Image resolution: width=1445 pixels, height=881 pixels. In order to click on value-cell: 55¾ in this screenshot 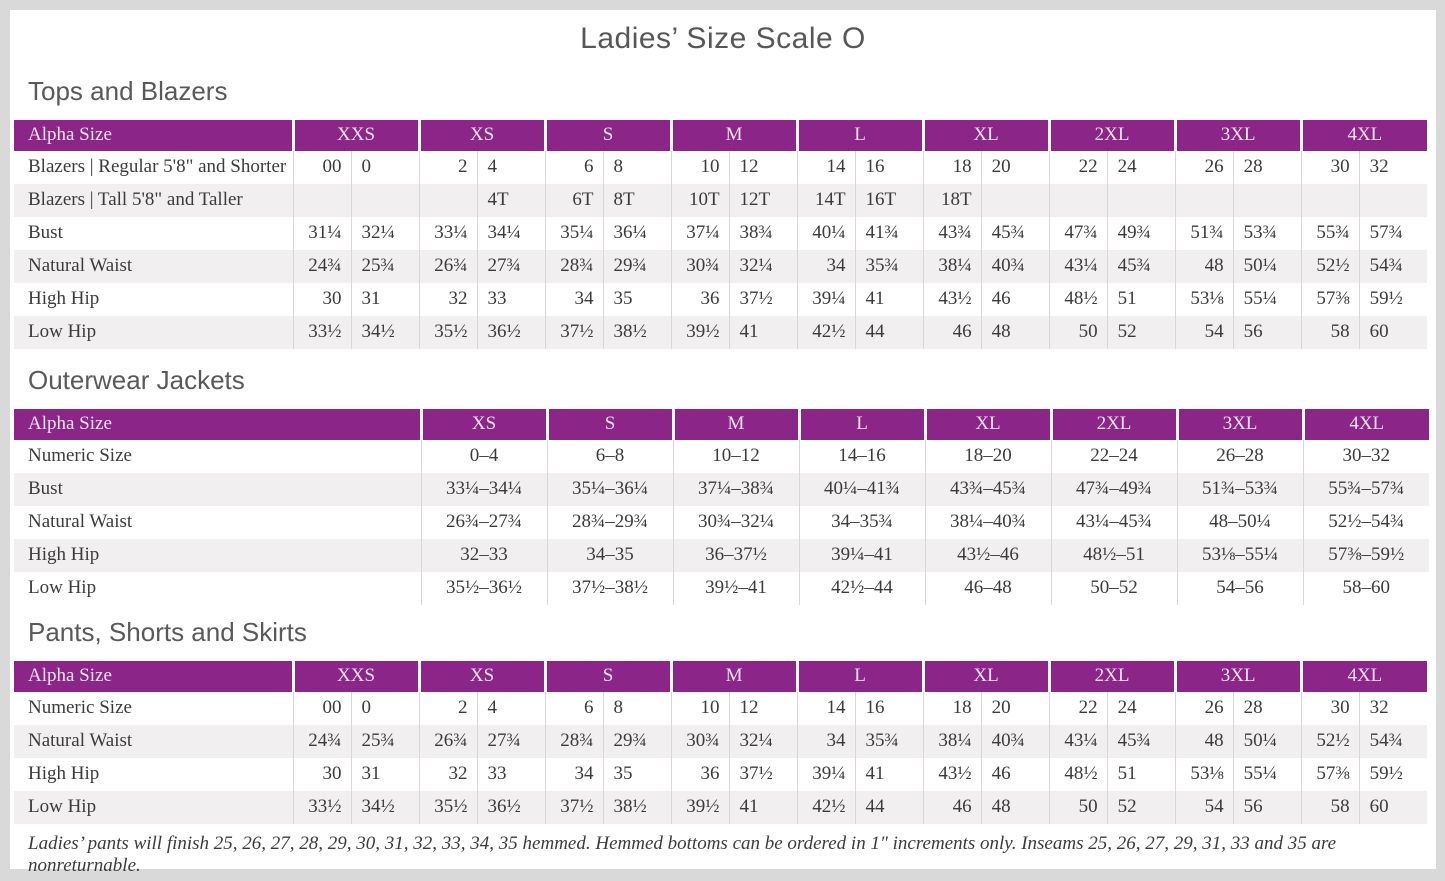, I will do `click(1330, 233)`.